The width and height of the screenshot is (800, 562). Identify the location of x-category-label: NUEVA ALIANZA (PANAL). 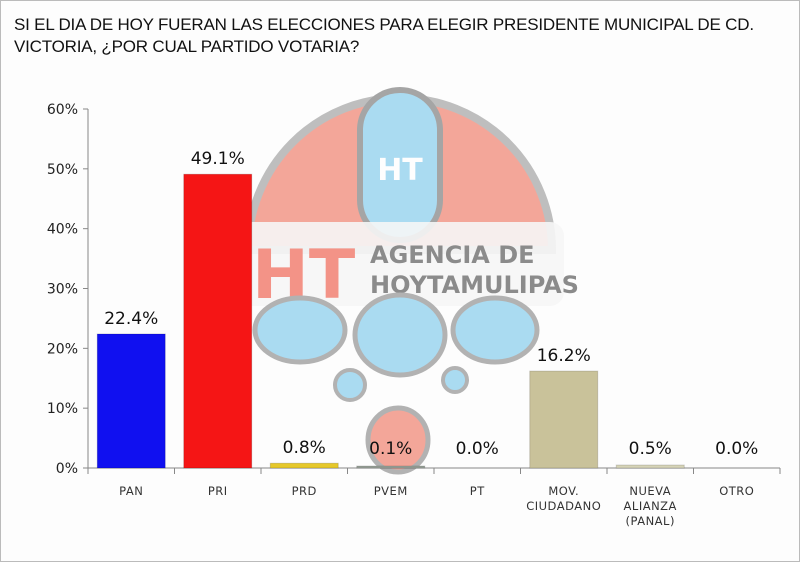
(650, 506).